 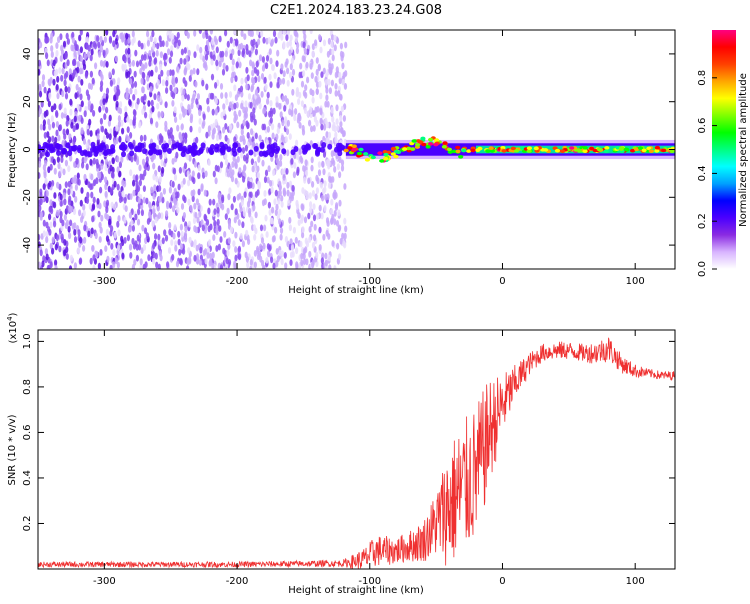 I want to click on svg-text: (x104), so click(x=12, y=327).